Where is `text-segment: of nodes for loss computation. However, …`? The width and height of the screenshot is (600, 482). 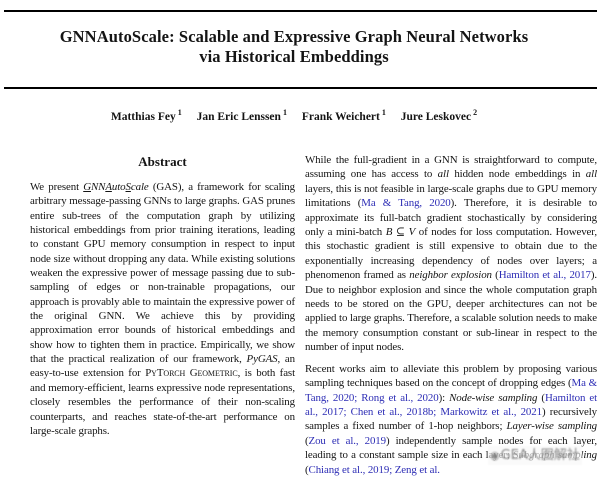 text-segment: of nodes for loss computation. However, … is located at coordinates (451, 254).